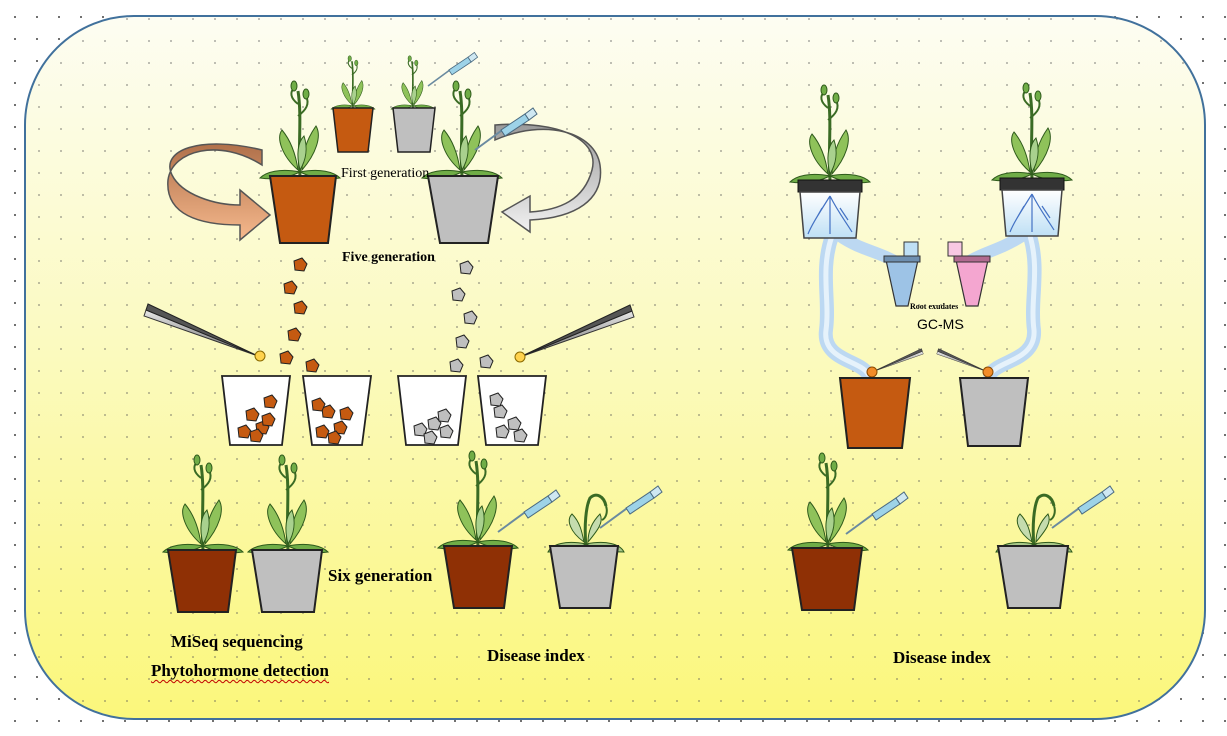 The image size is (1227, 736). Describe the element at coordinates (969, 274) in the screenshot. I see `tube-pink` at that location.